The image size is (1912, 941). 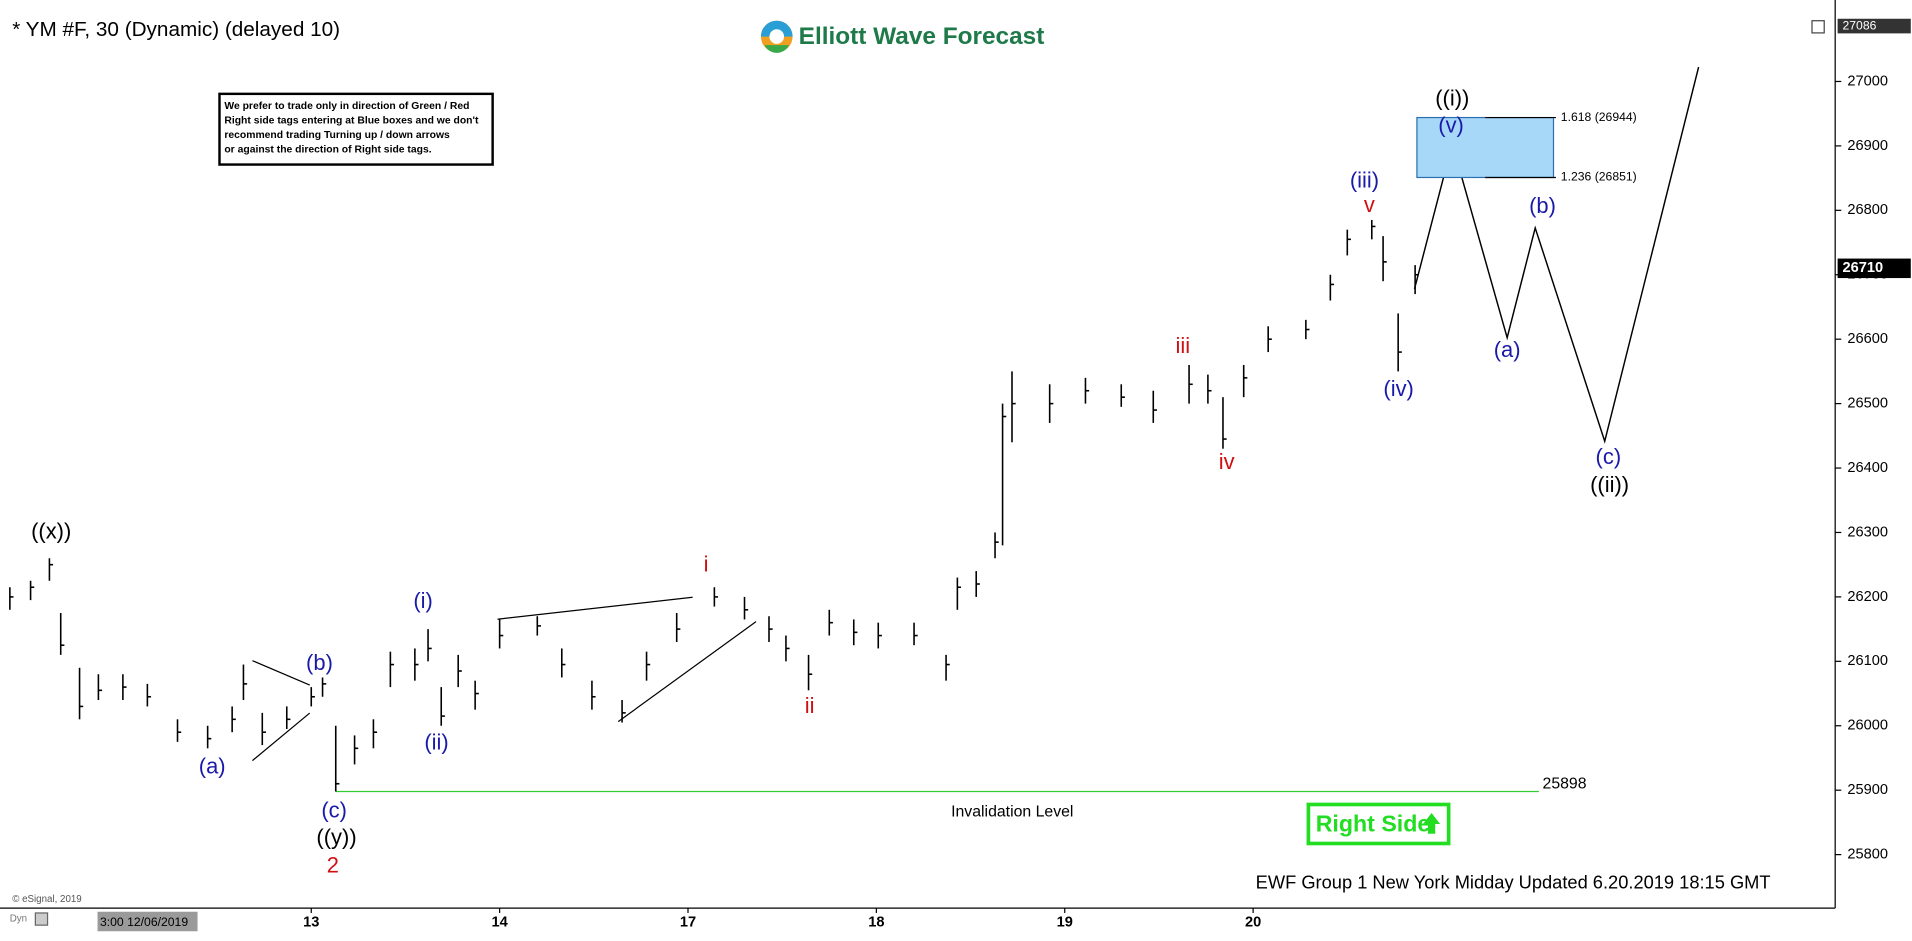 What do you see at coordinates (41, 919) in the screenshot?
I see `corner-icon` at bounding box center [41, 919].